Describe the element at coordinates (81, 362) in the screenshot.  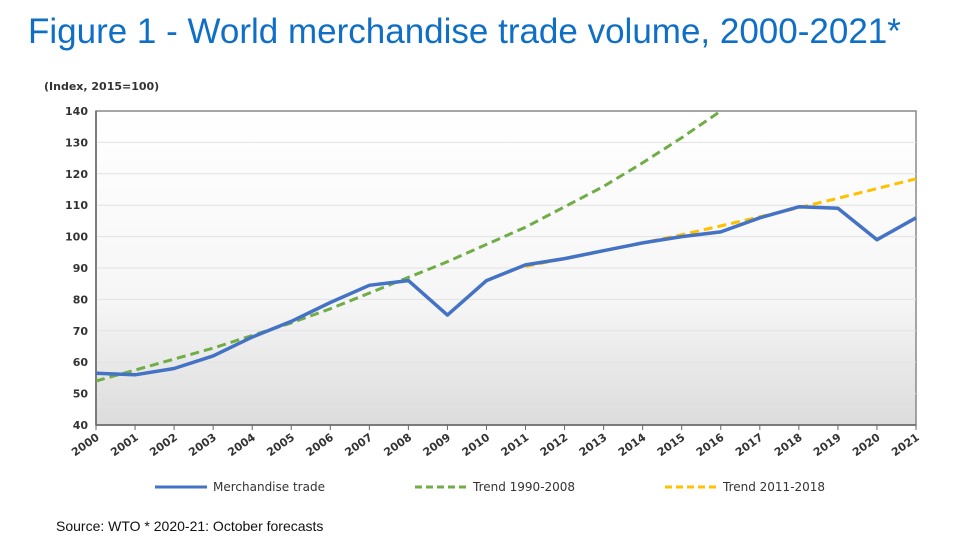
I see `y-tick-label: 60` at that location.